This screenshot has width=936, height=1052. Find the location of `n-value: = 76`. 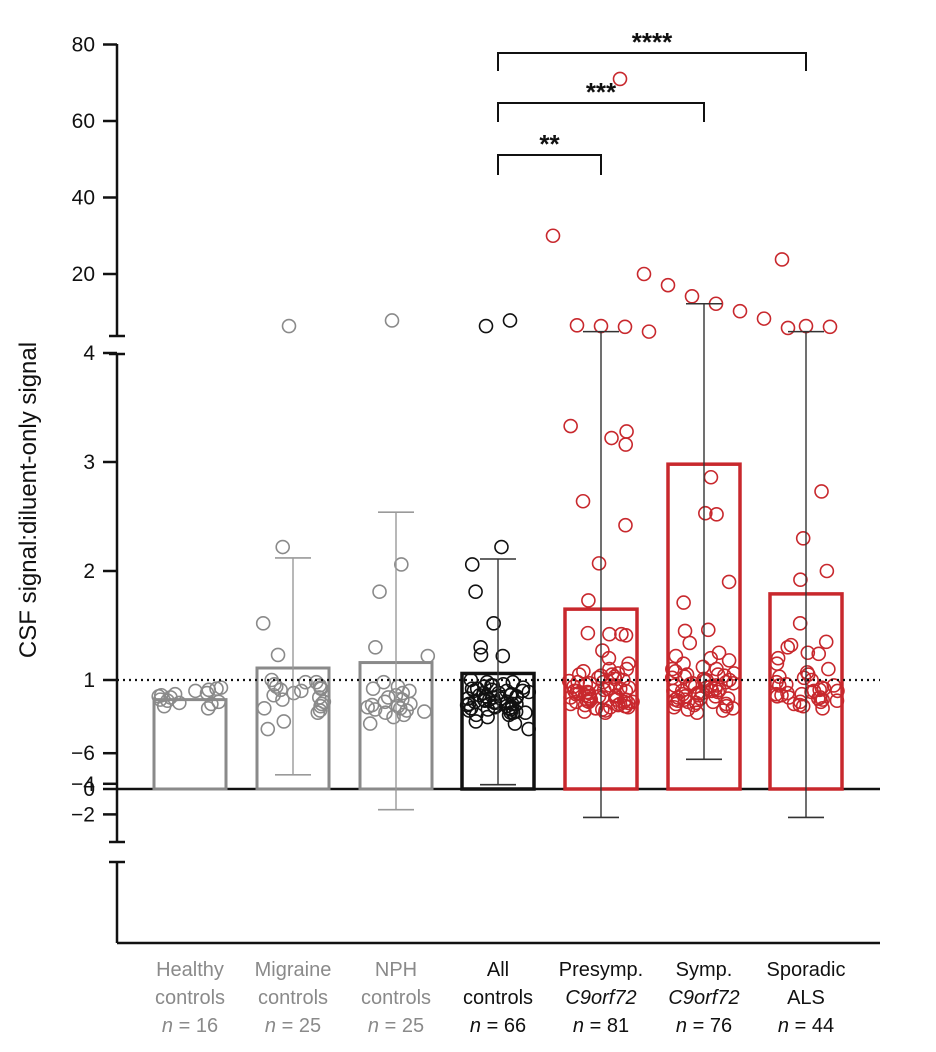

n-value: = 76 is located at coordinates (709, 1026).